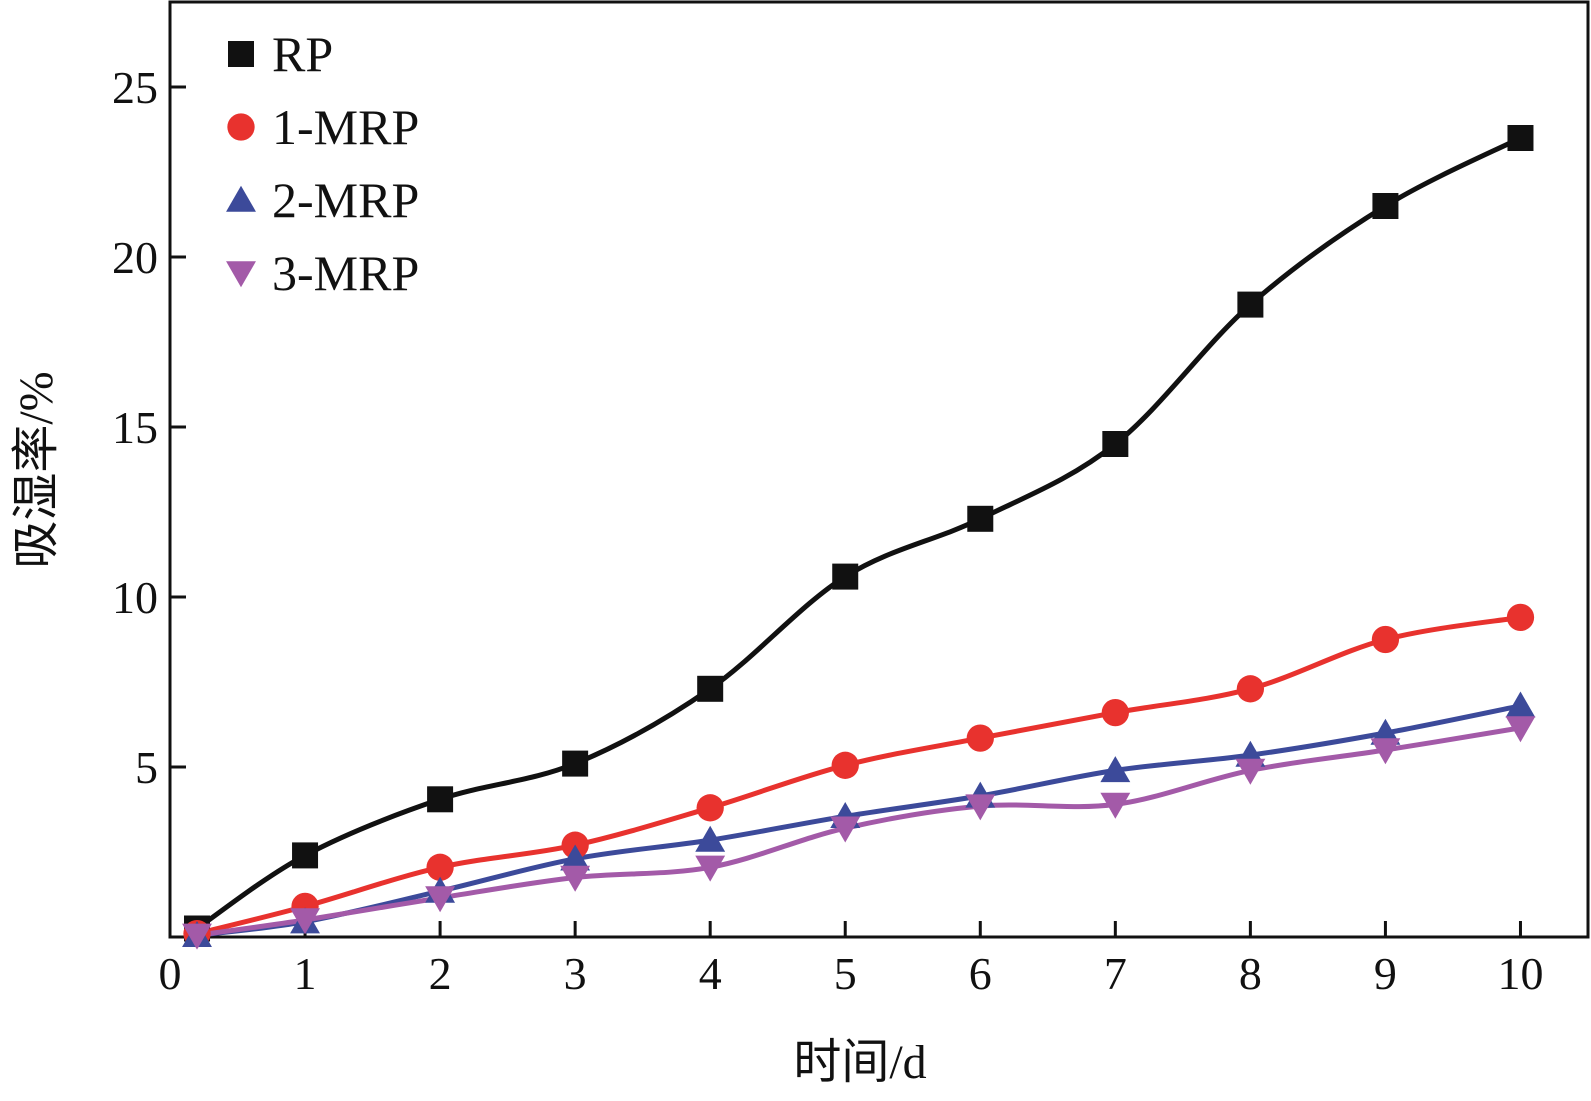 Image resolution: width=1591 pixels, height=1101 pixels. I want to click on y-tick-label-15: 15, so click(135, 427).